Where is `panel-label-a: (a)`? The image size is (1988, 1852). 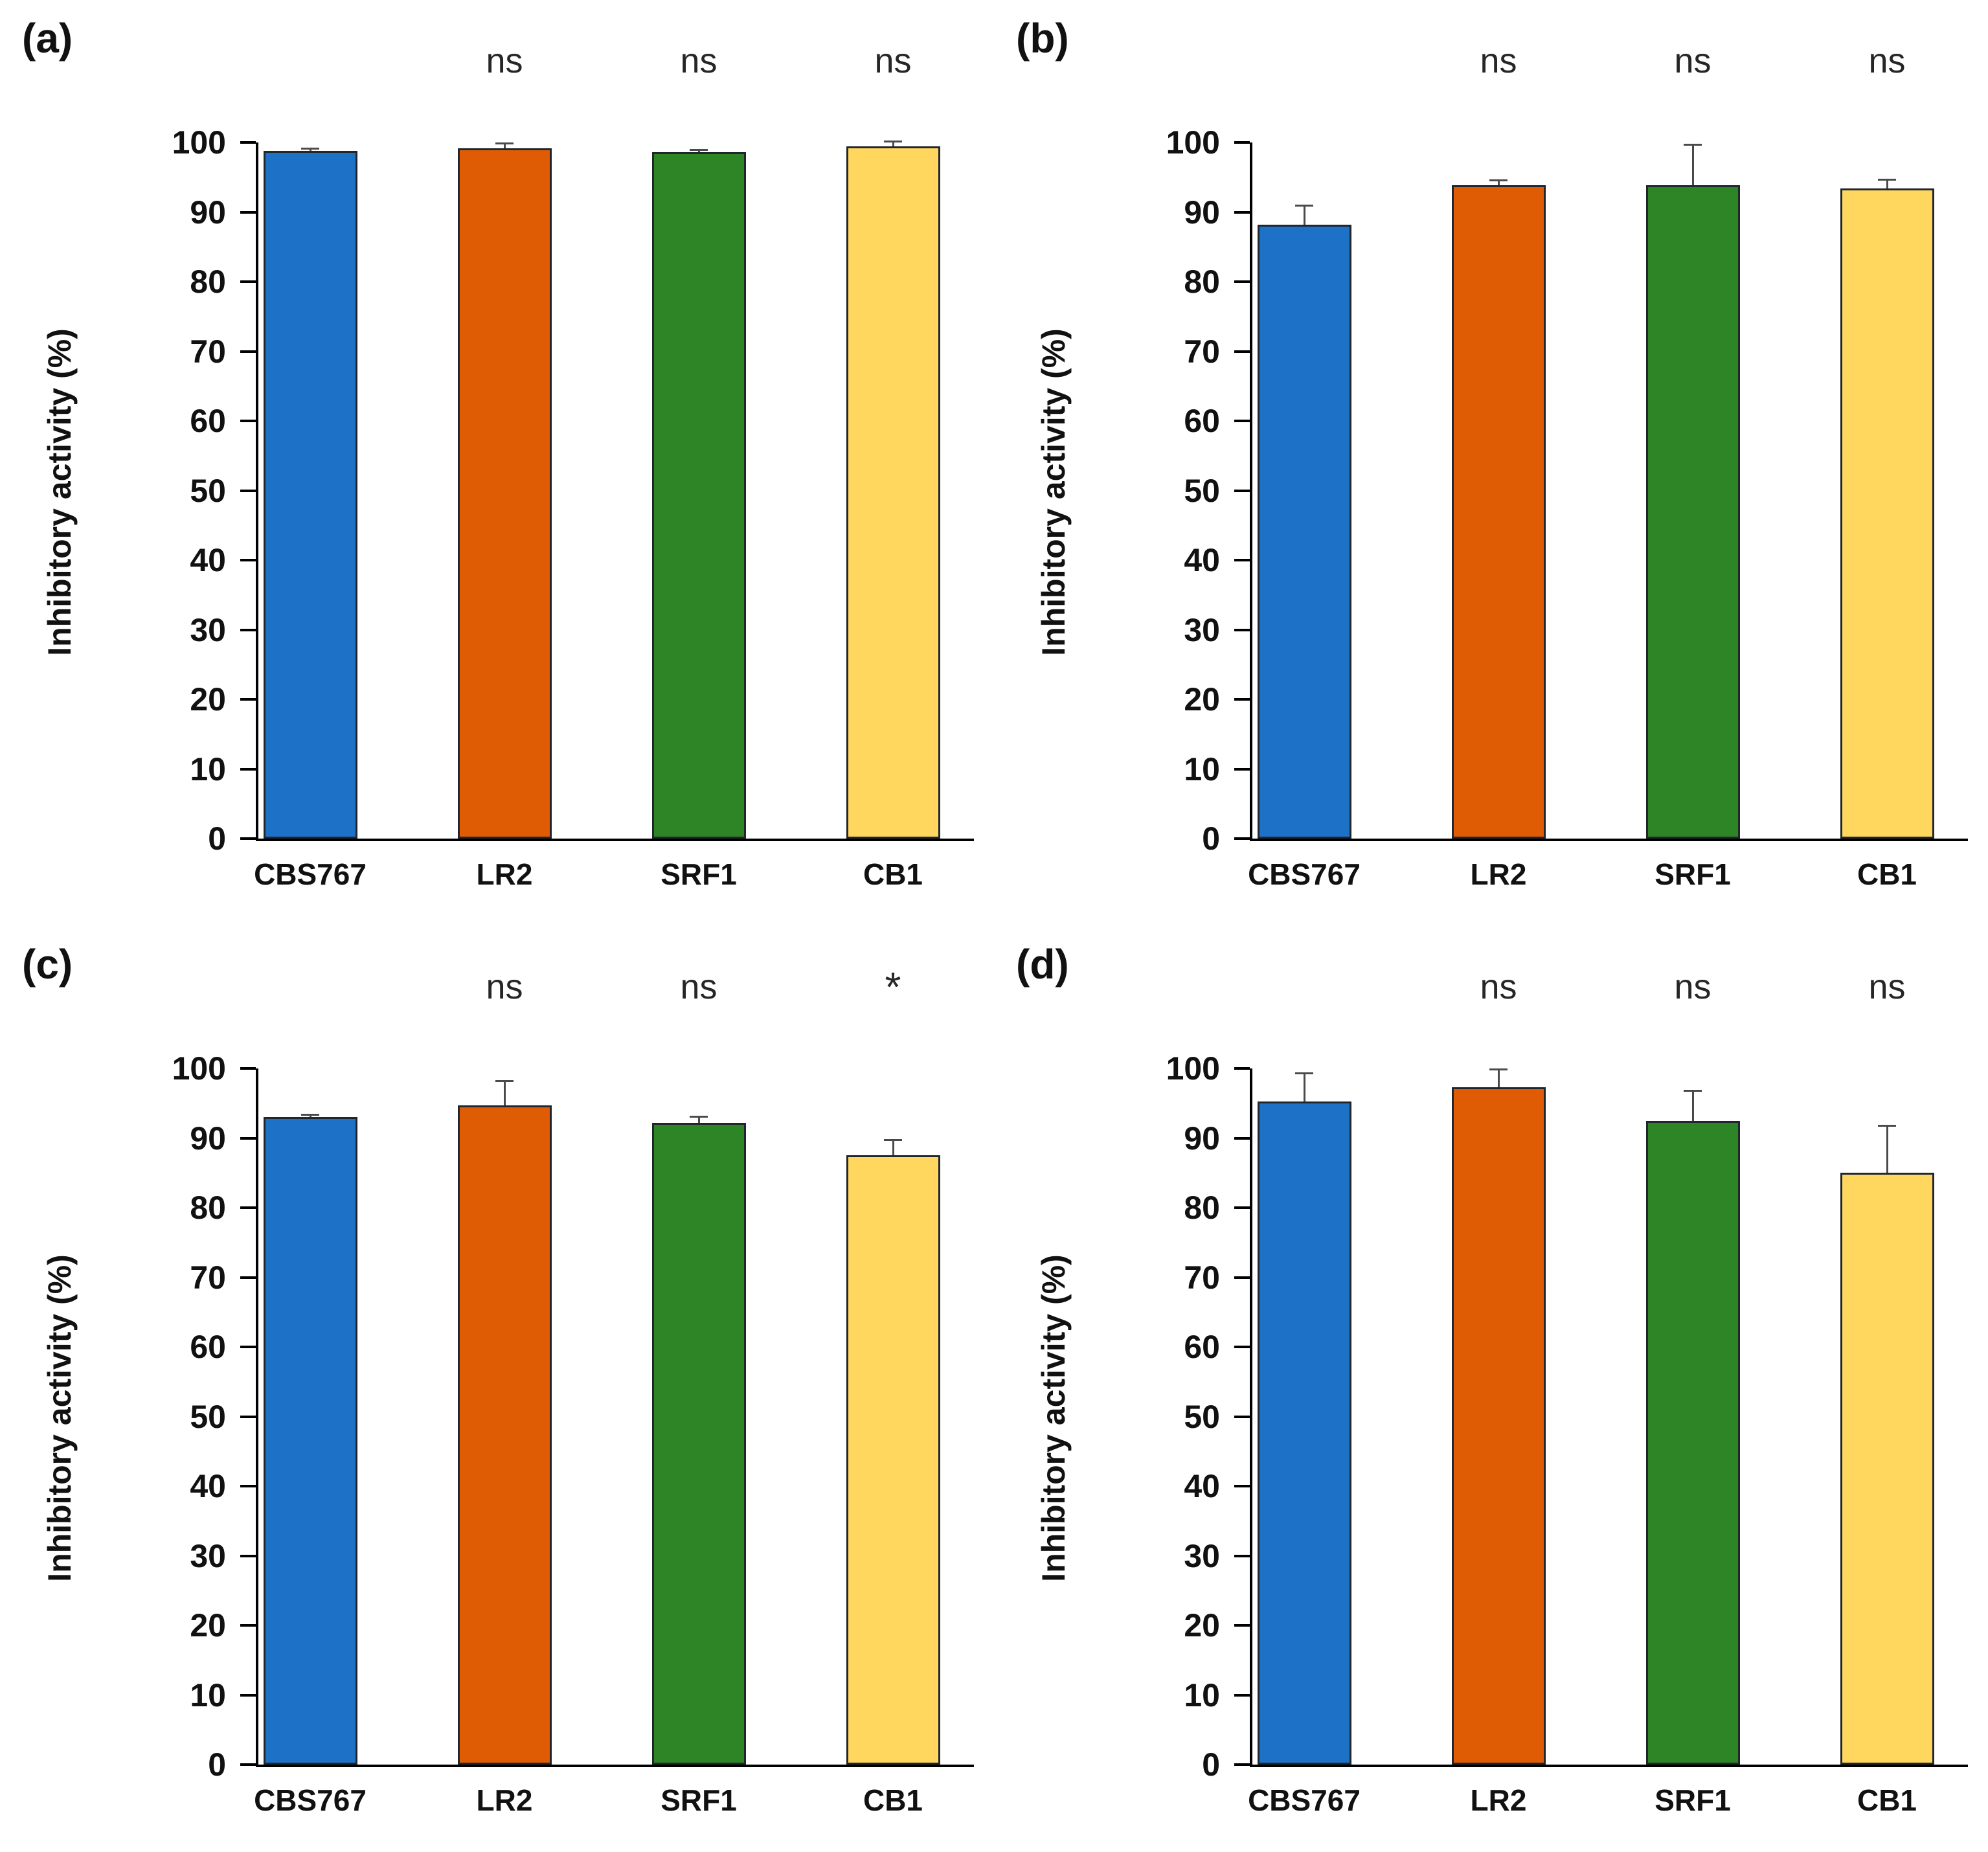
panel-label-a: (a) is located at coordinates (48, 38).